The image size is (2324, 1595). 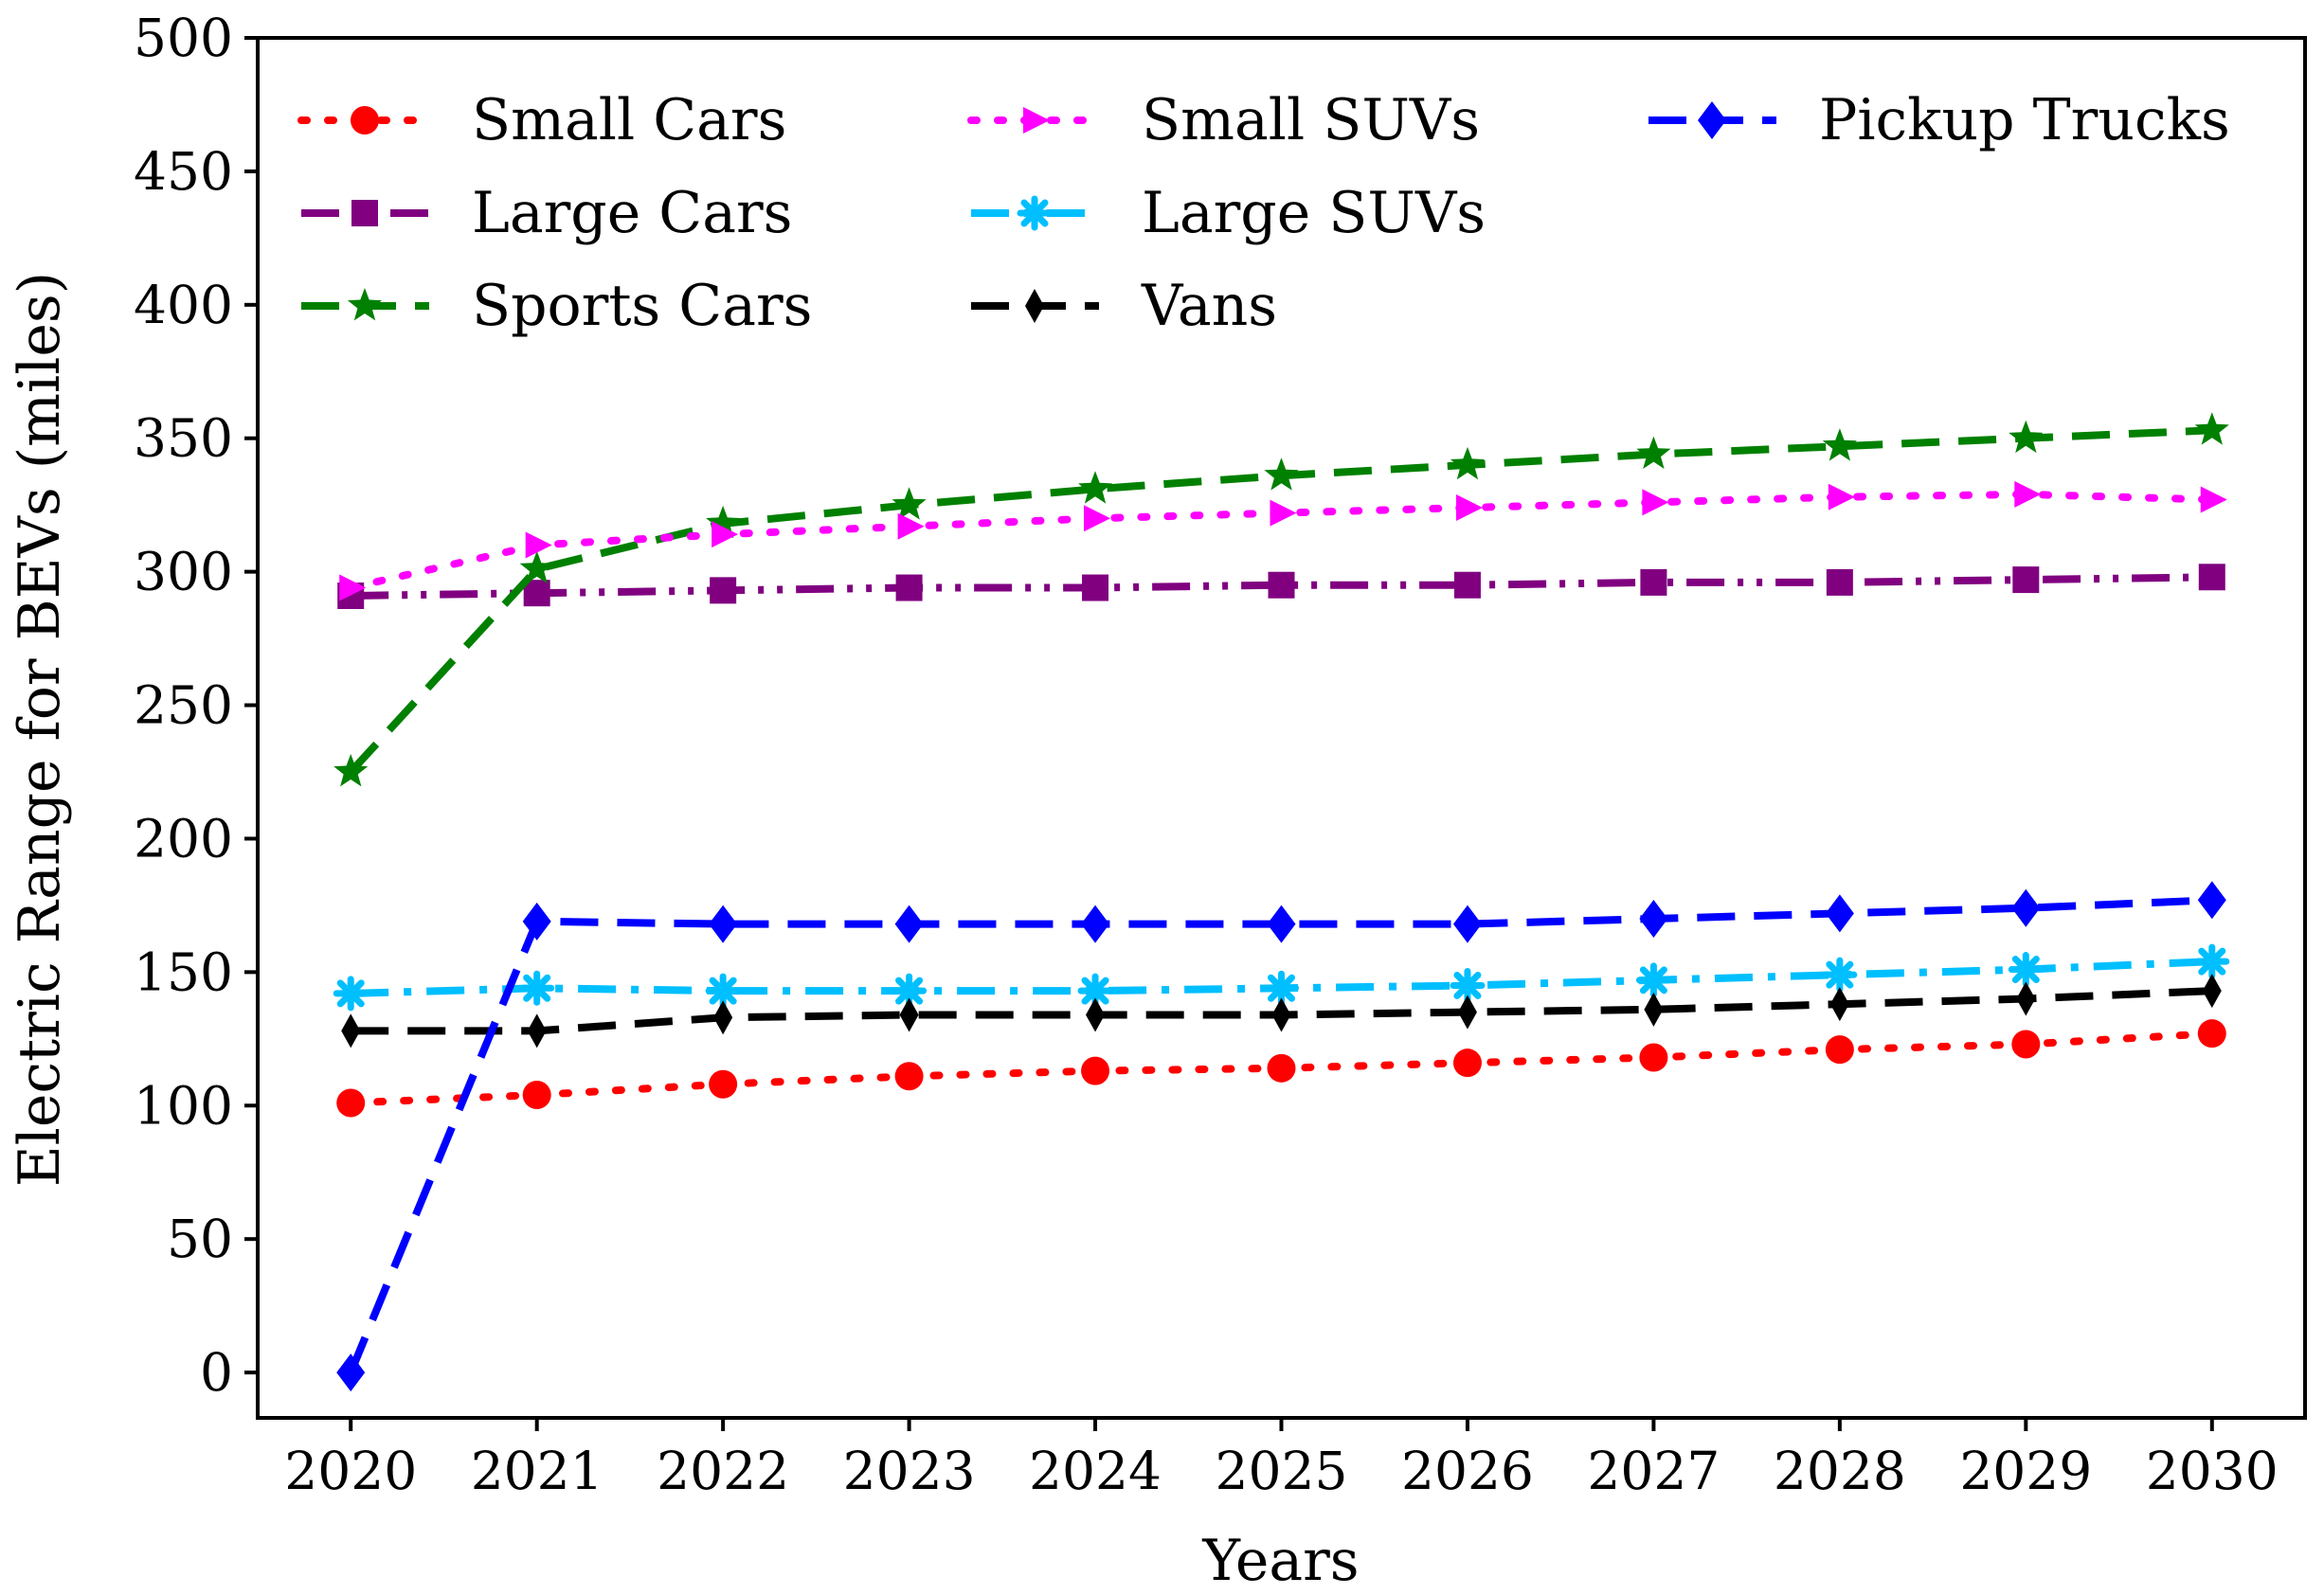 I want to click on y-tick-label: 0, so click(x=216, y=1373).